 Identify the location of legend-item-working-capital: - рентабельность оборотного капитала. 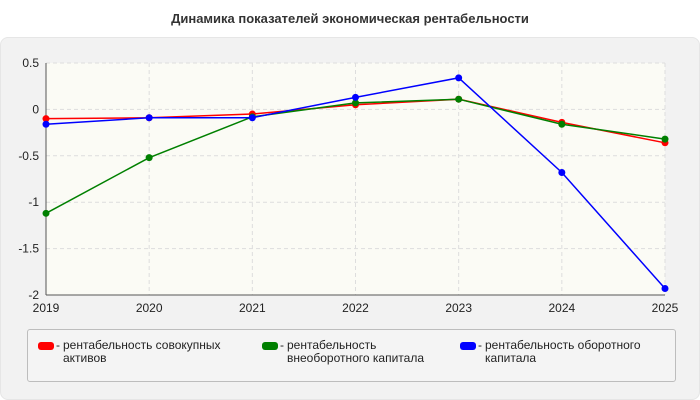
(550, 352).